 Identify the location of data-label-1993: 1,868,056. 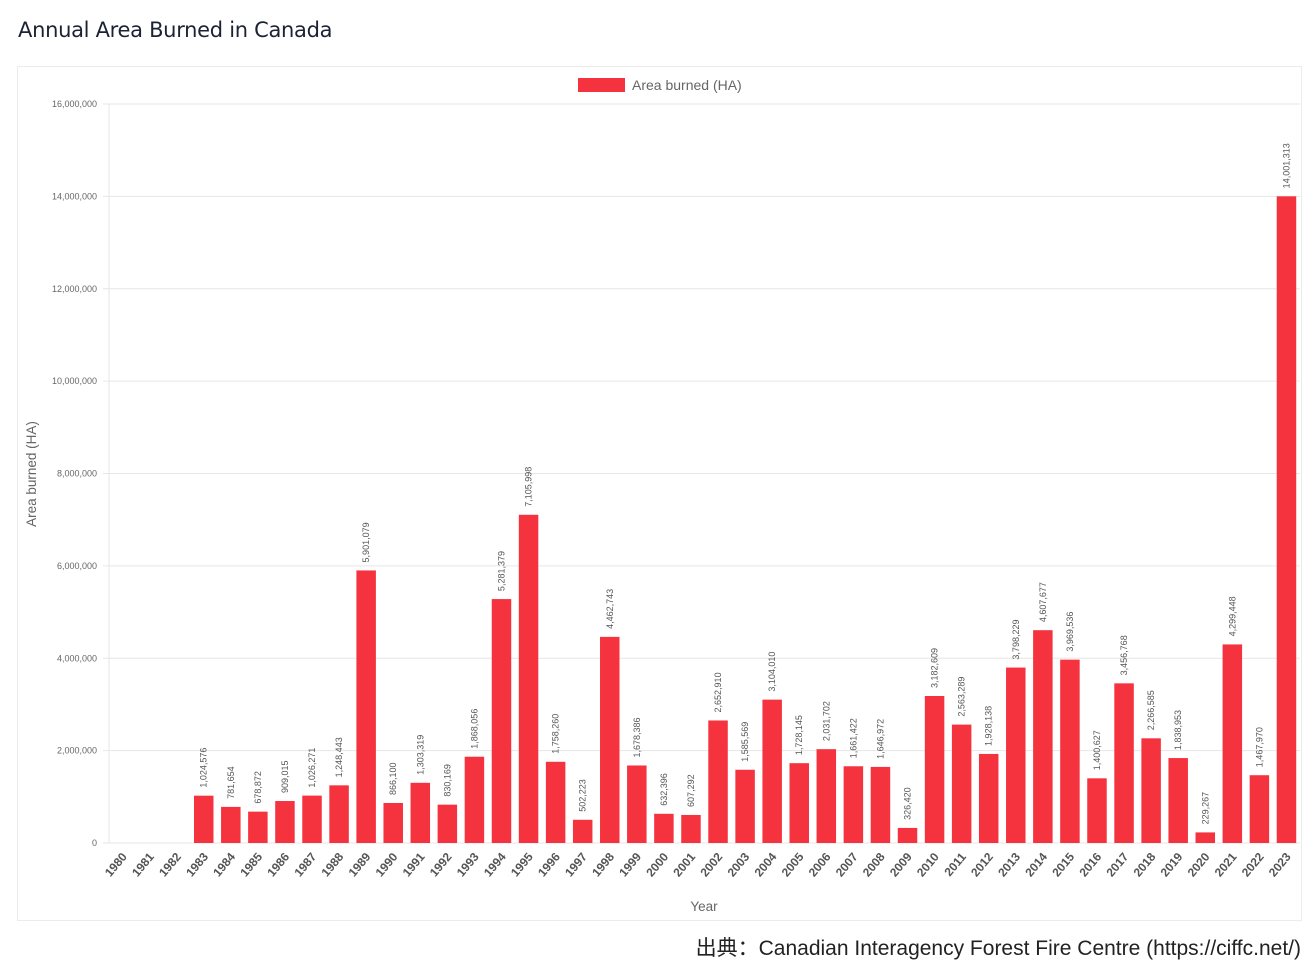
(474, 729).